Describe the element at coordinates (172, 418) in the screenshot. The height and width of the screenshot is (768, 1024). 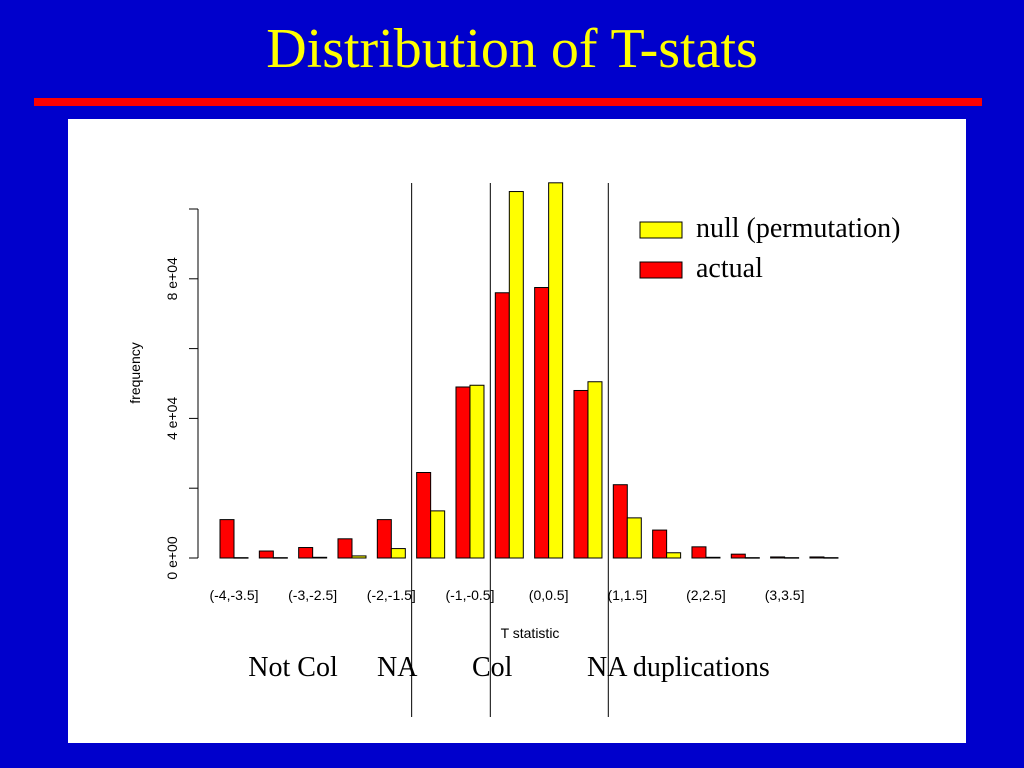
I see `y-tick-label-1: 4 e+04` at that location.